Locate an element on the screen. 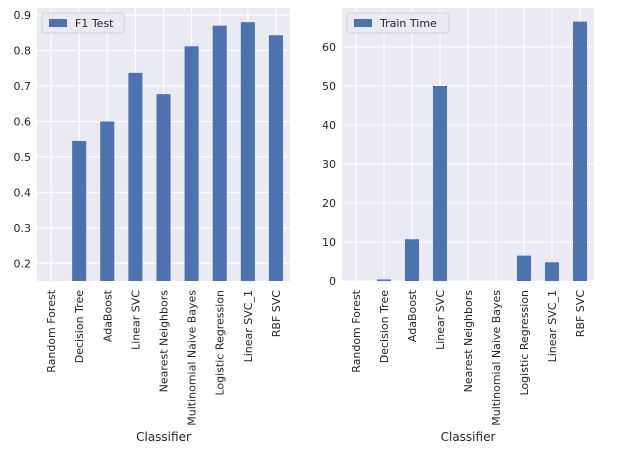 The image size is (621, 459). y-tick-label: 50 is located at coordinates (329, 86).